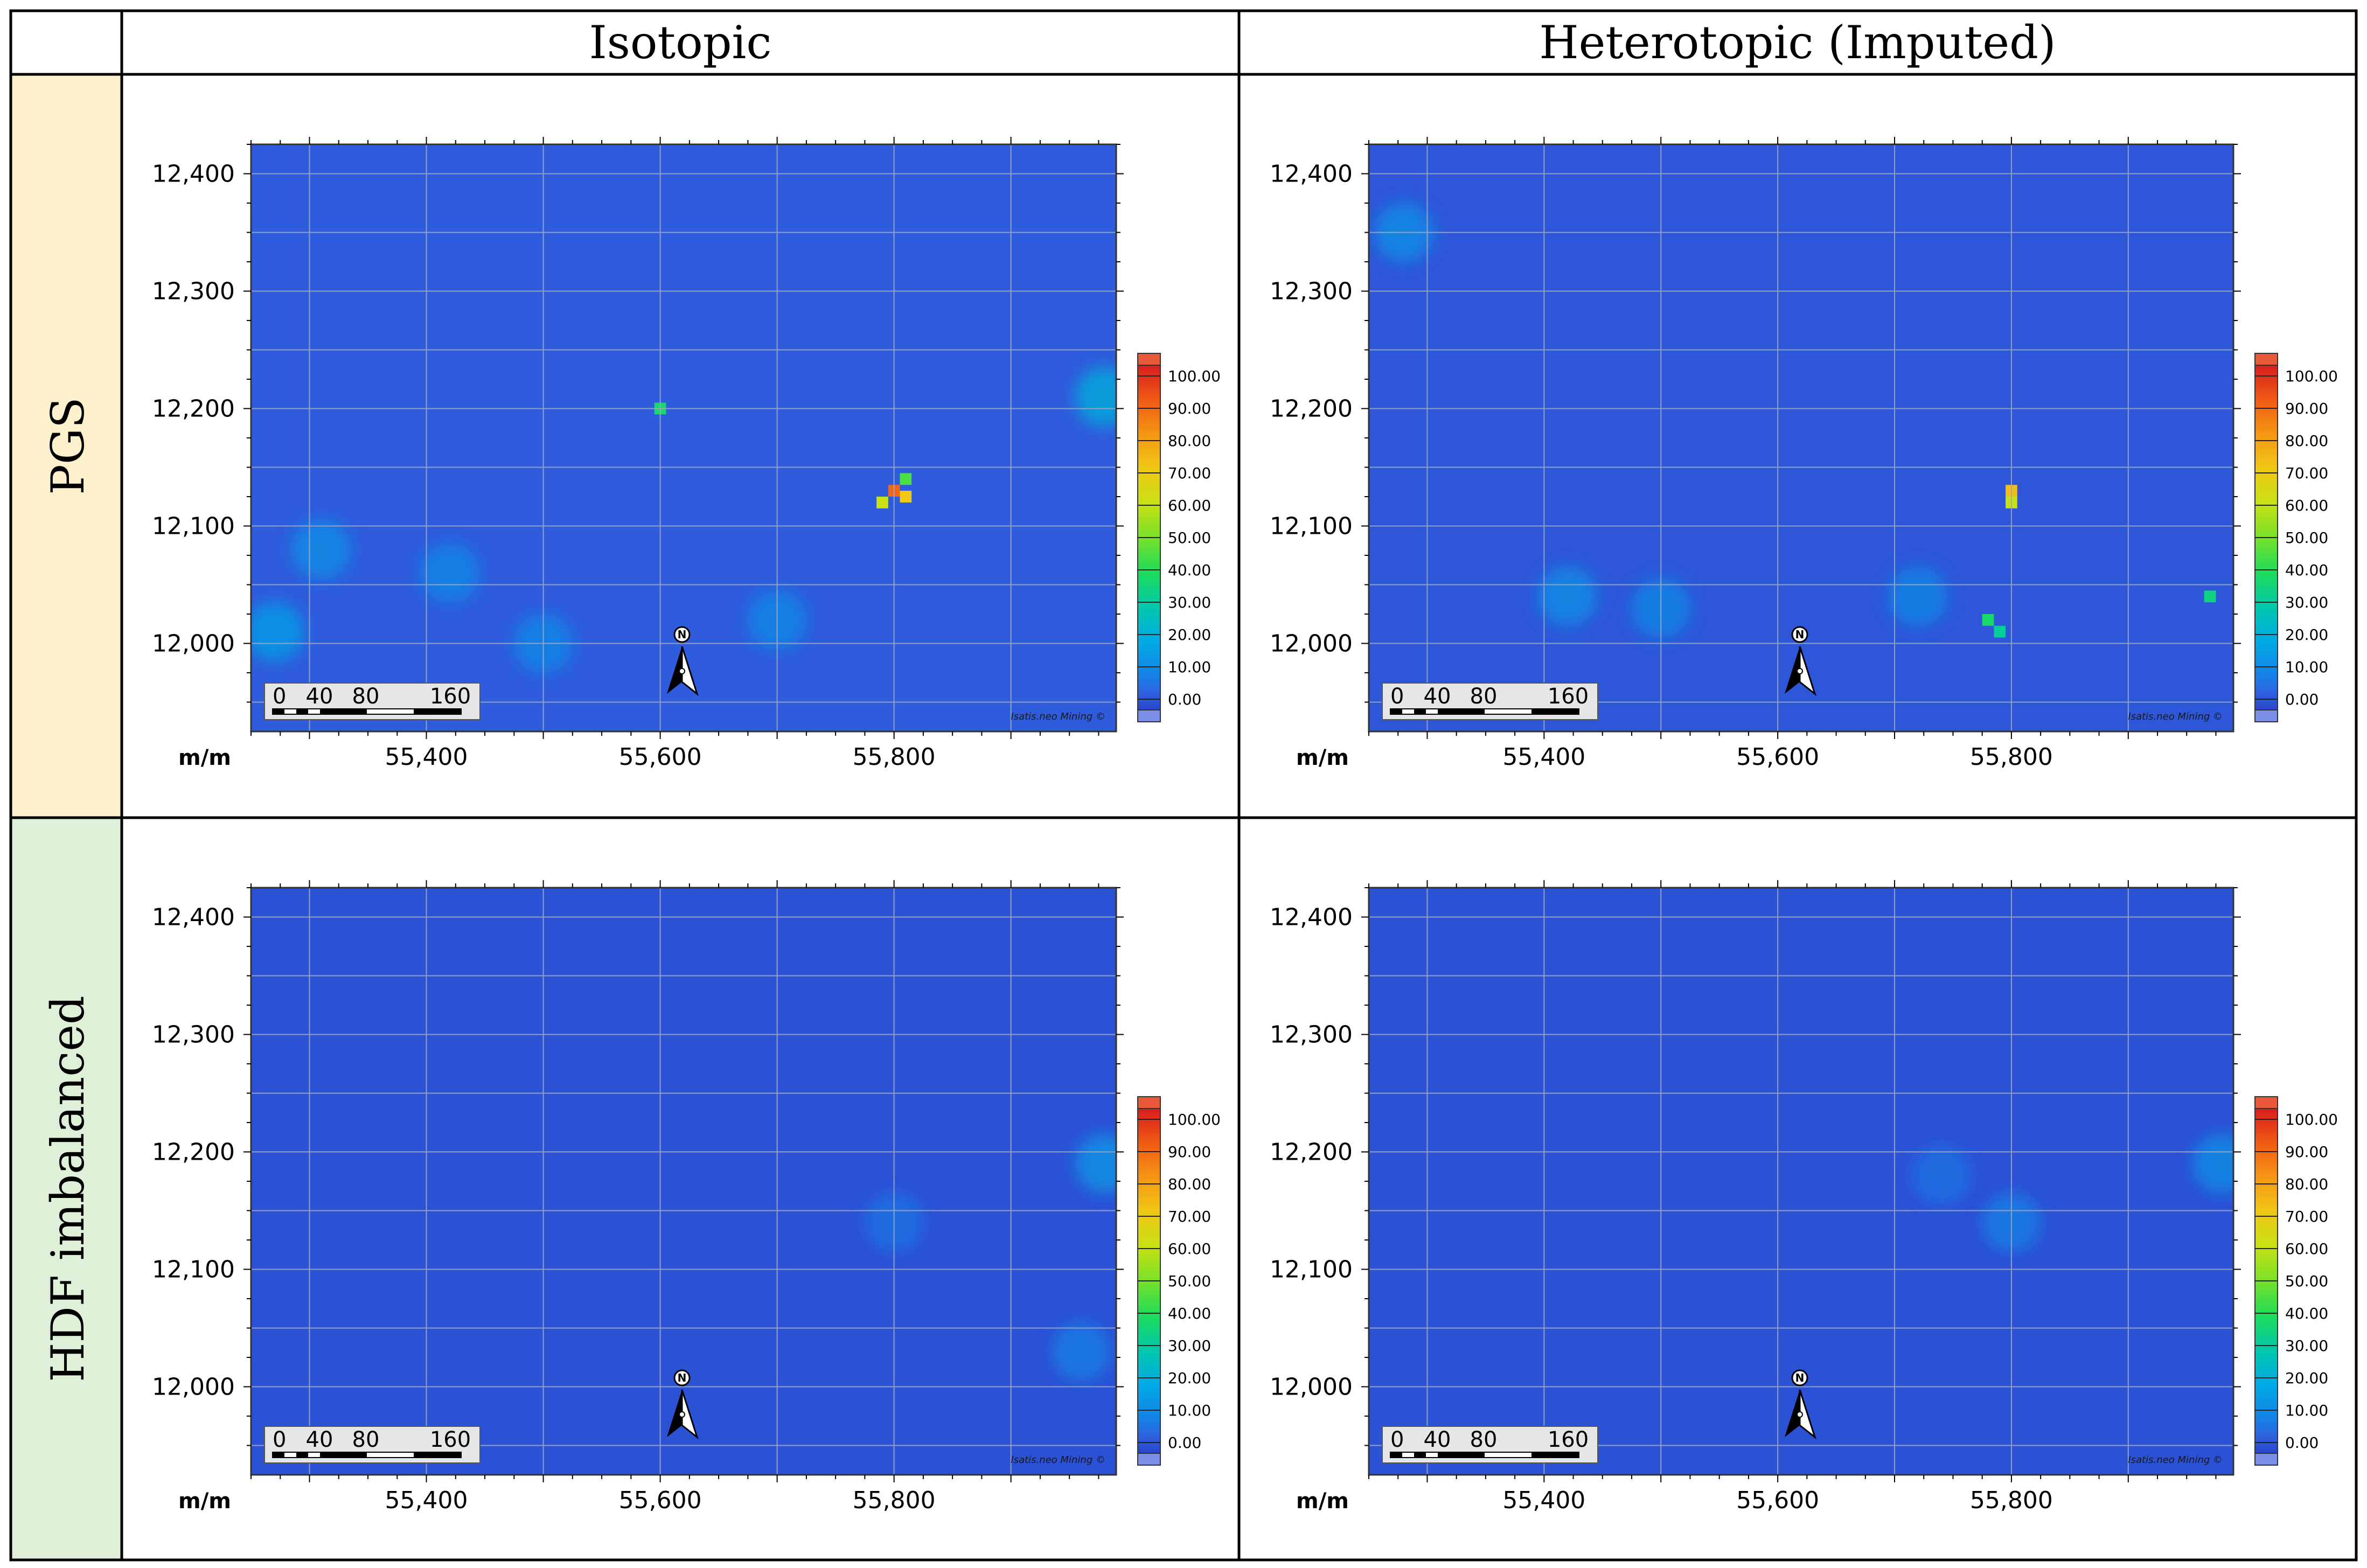 This screenshot has width=2367, height=1568. Describe the element at coordinates (193, 644) in the screenshot. I see `y-tick-label: 12,000` at that location.